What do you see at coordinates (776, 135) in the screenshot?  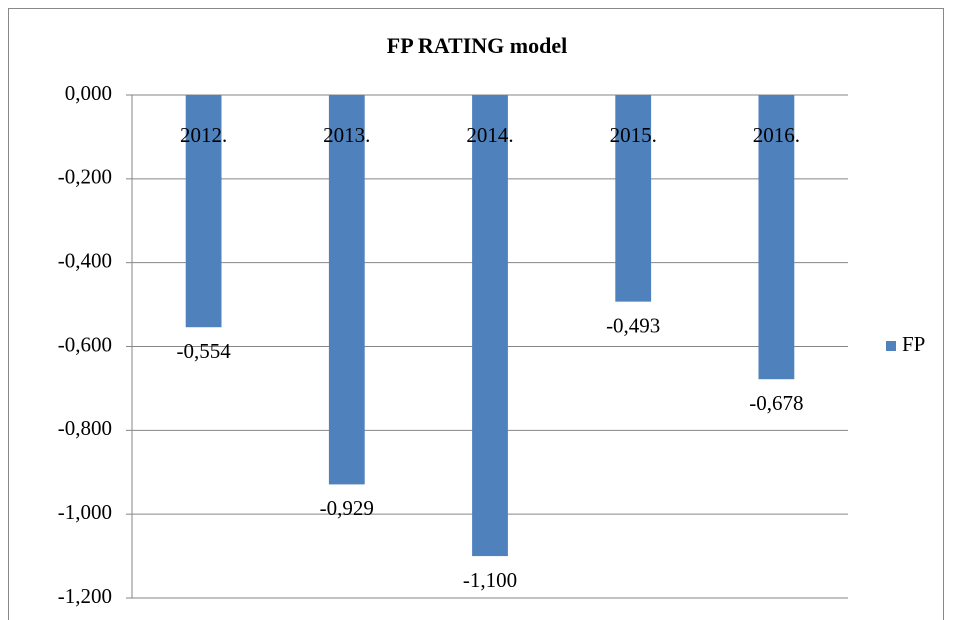 I see `x-tick-label: 2016.` at bounding box center [776, 135].